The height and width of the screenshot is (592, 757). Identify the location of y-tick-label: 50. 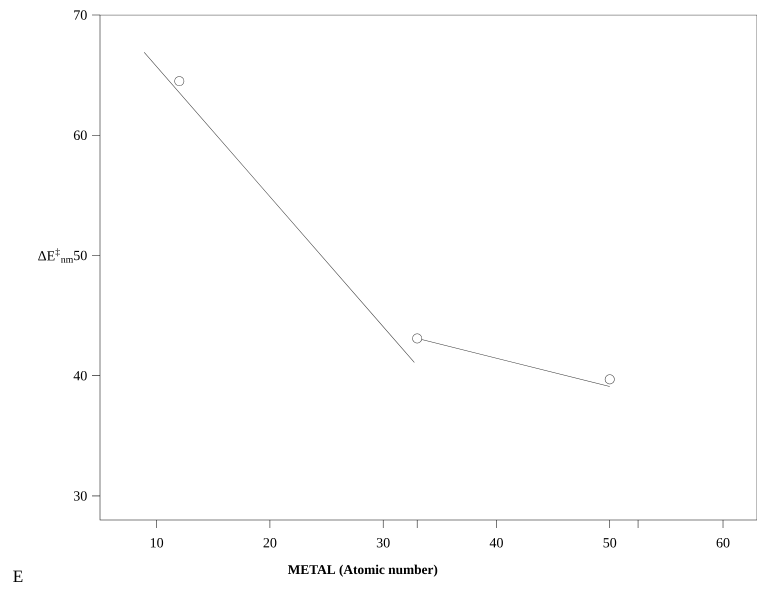
(80, 255).